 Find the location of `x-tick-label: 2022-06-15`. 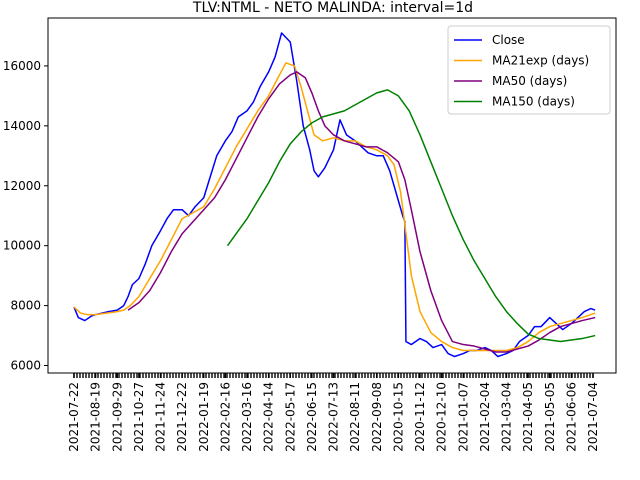

x-tick-label: 2022-06-15 is located at coordinates (312, 417).